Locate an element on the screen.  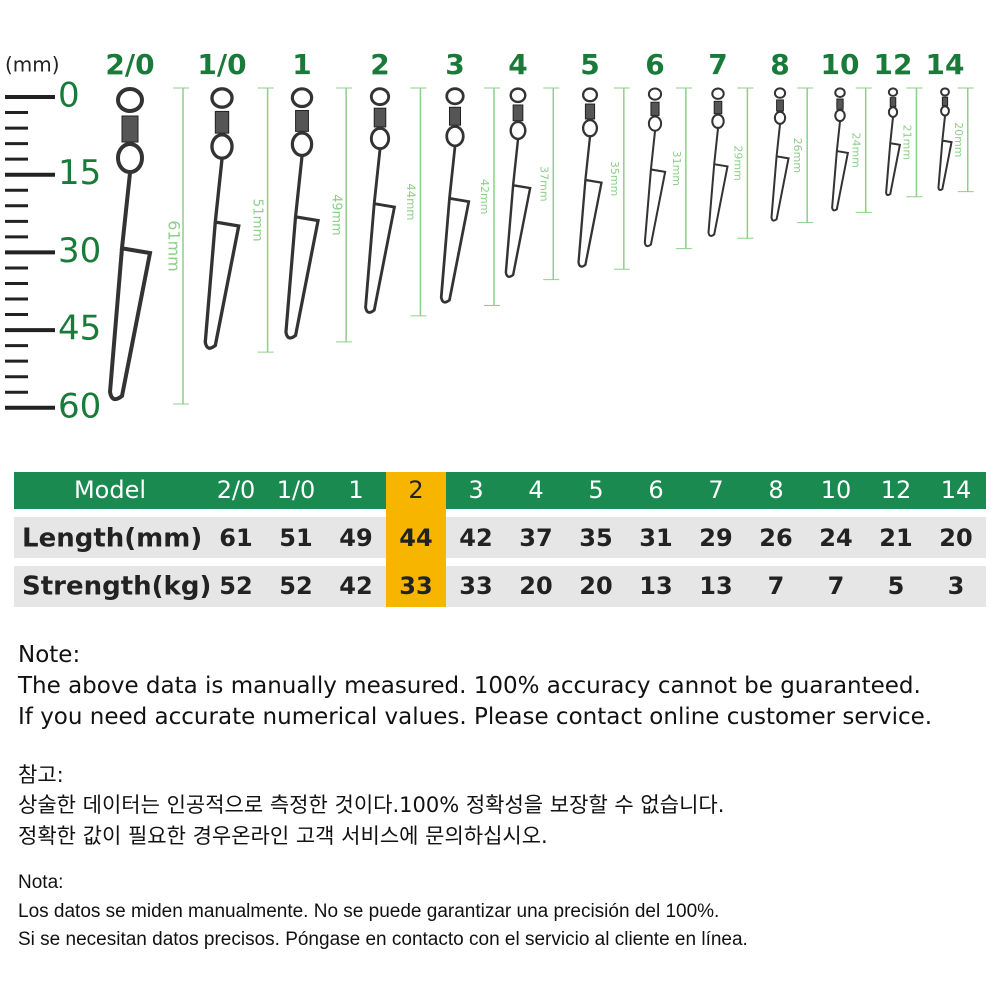
highlight-column is located at coordinates (416, 539).